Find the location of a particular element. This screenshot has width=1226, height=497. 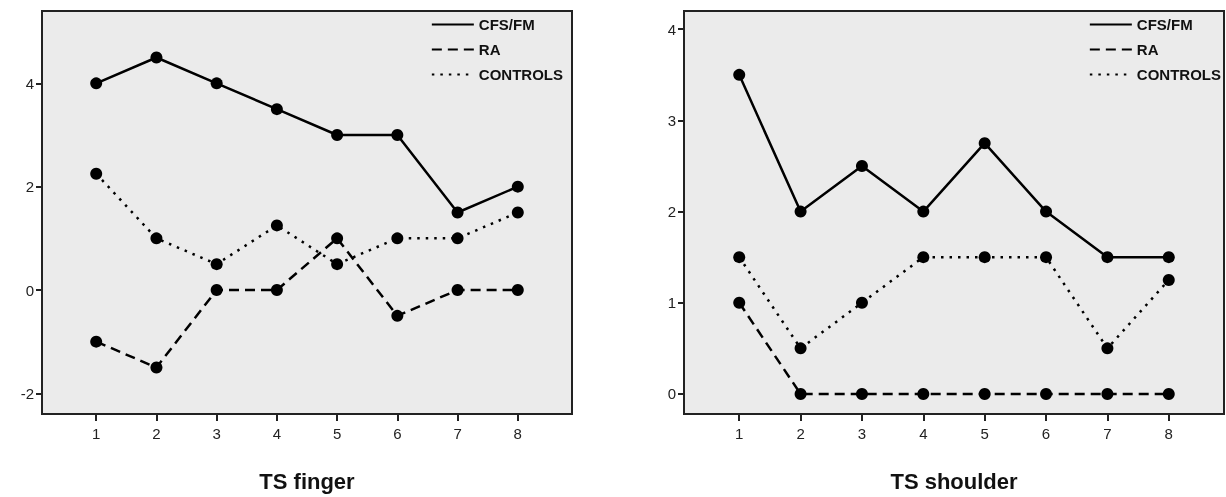

y-tick-label: 3 is located at coordinates (671, 120).